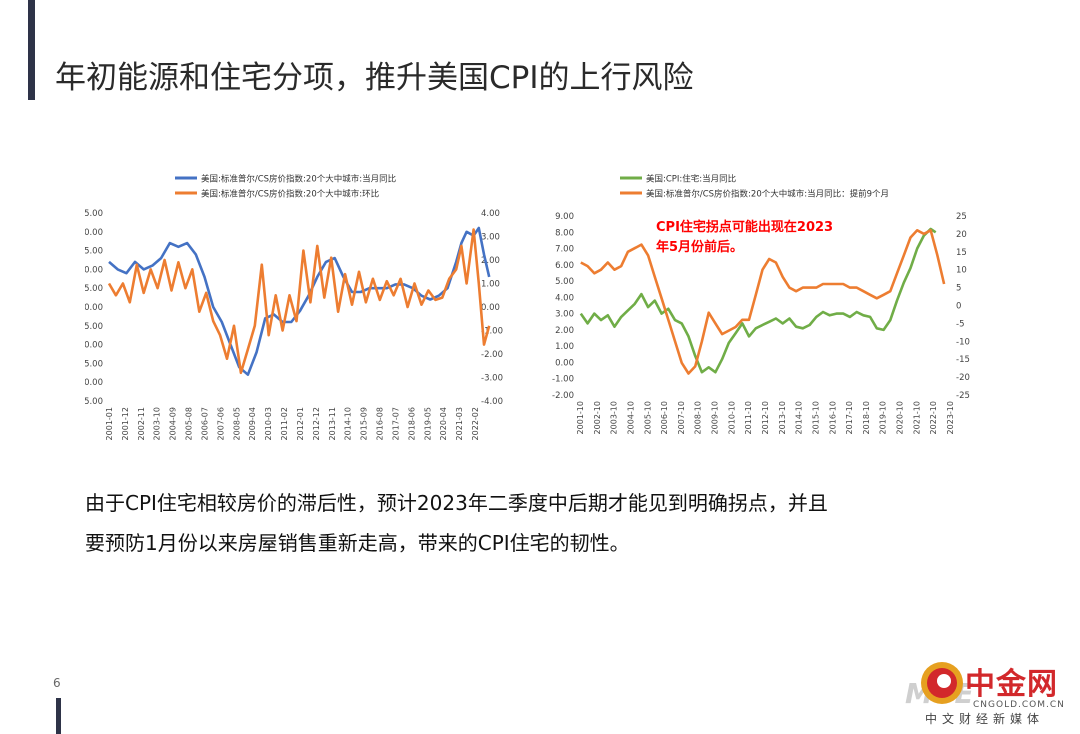 The width and height of the screenshot is (1080, 734). I want to click on x-tick-label: 2002-10, so click(597, 417).